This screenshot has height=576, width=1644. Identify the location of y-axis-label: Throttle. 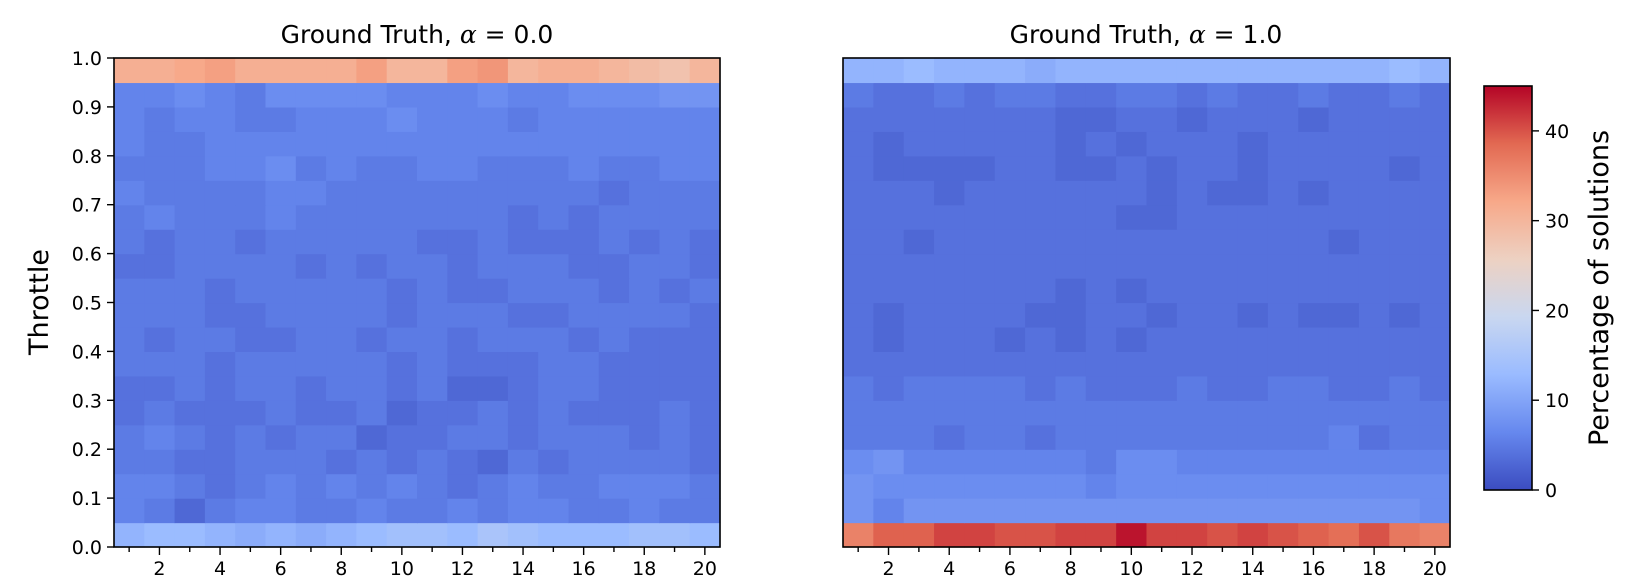
(39, 302).